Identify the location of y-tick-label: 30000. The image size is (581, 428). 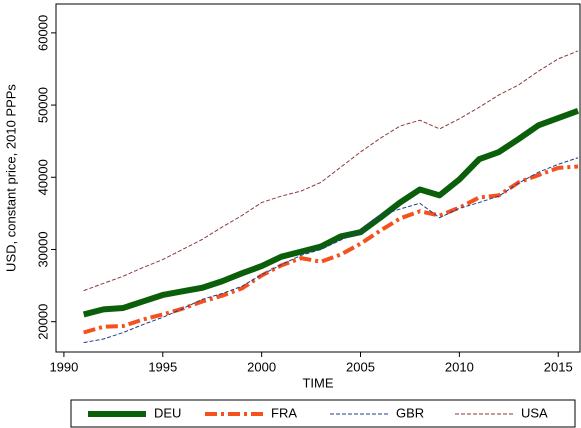
(42, 249).